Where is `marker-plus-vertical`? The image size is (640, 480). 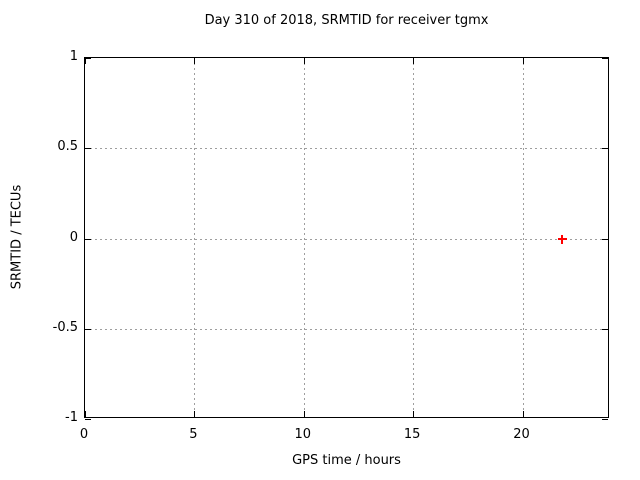
marker-plus-vertical is located at coordinates (561, 239).